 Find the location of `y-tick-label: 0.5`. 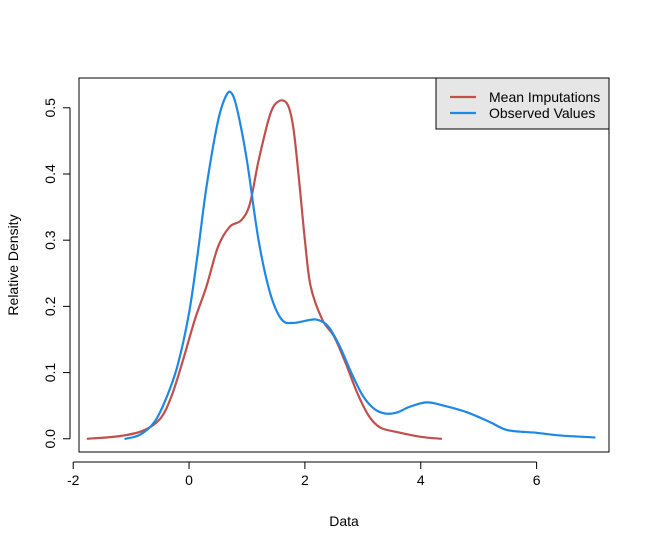

y-tick-label: 0.5 is located at coordinates (50, 108).